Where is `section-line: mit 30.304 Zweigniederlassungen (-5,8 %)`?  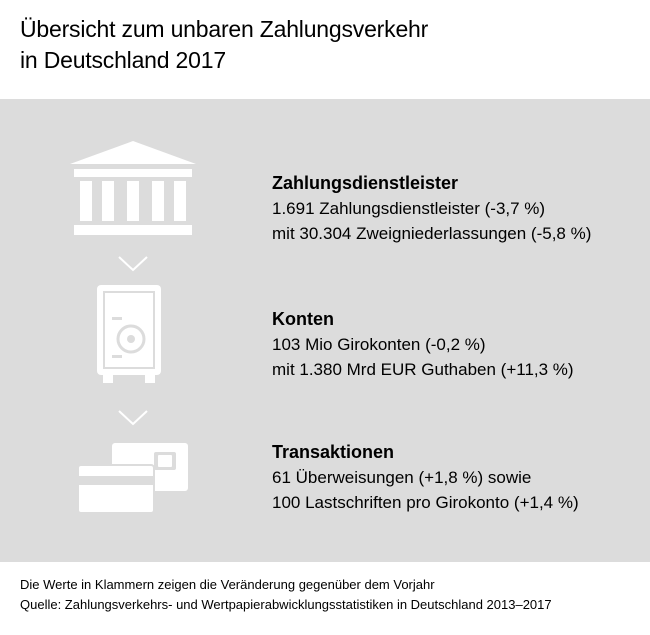
section-line: mit 30.304 Zweigniederlassungen (-5,8 %) is located at coordinates (432, 233).